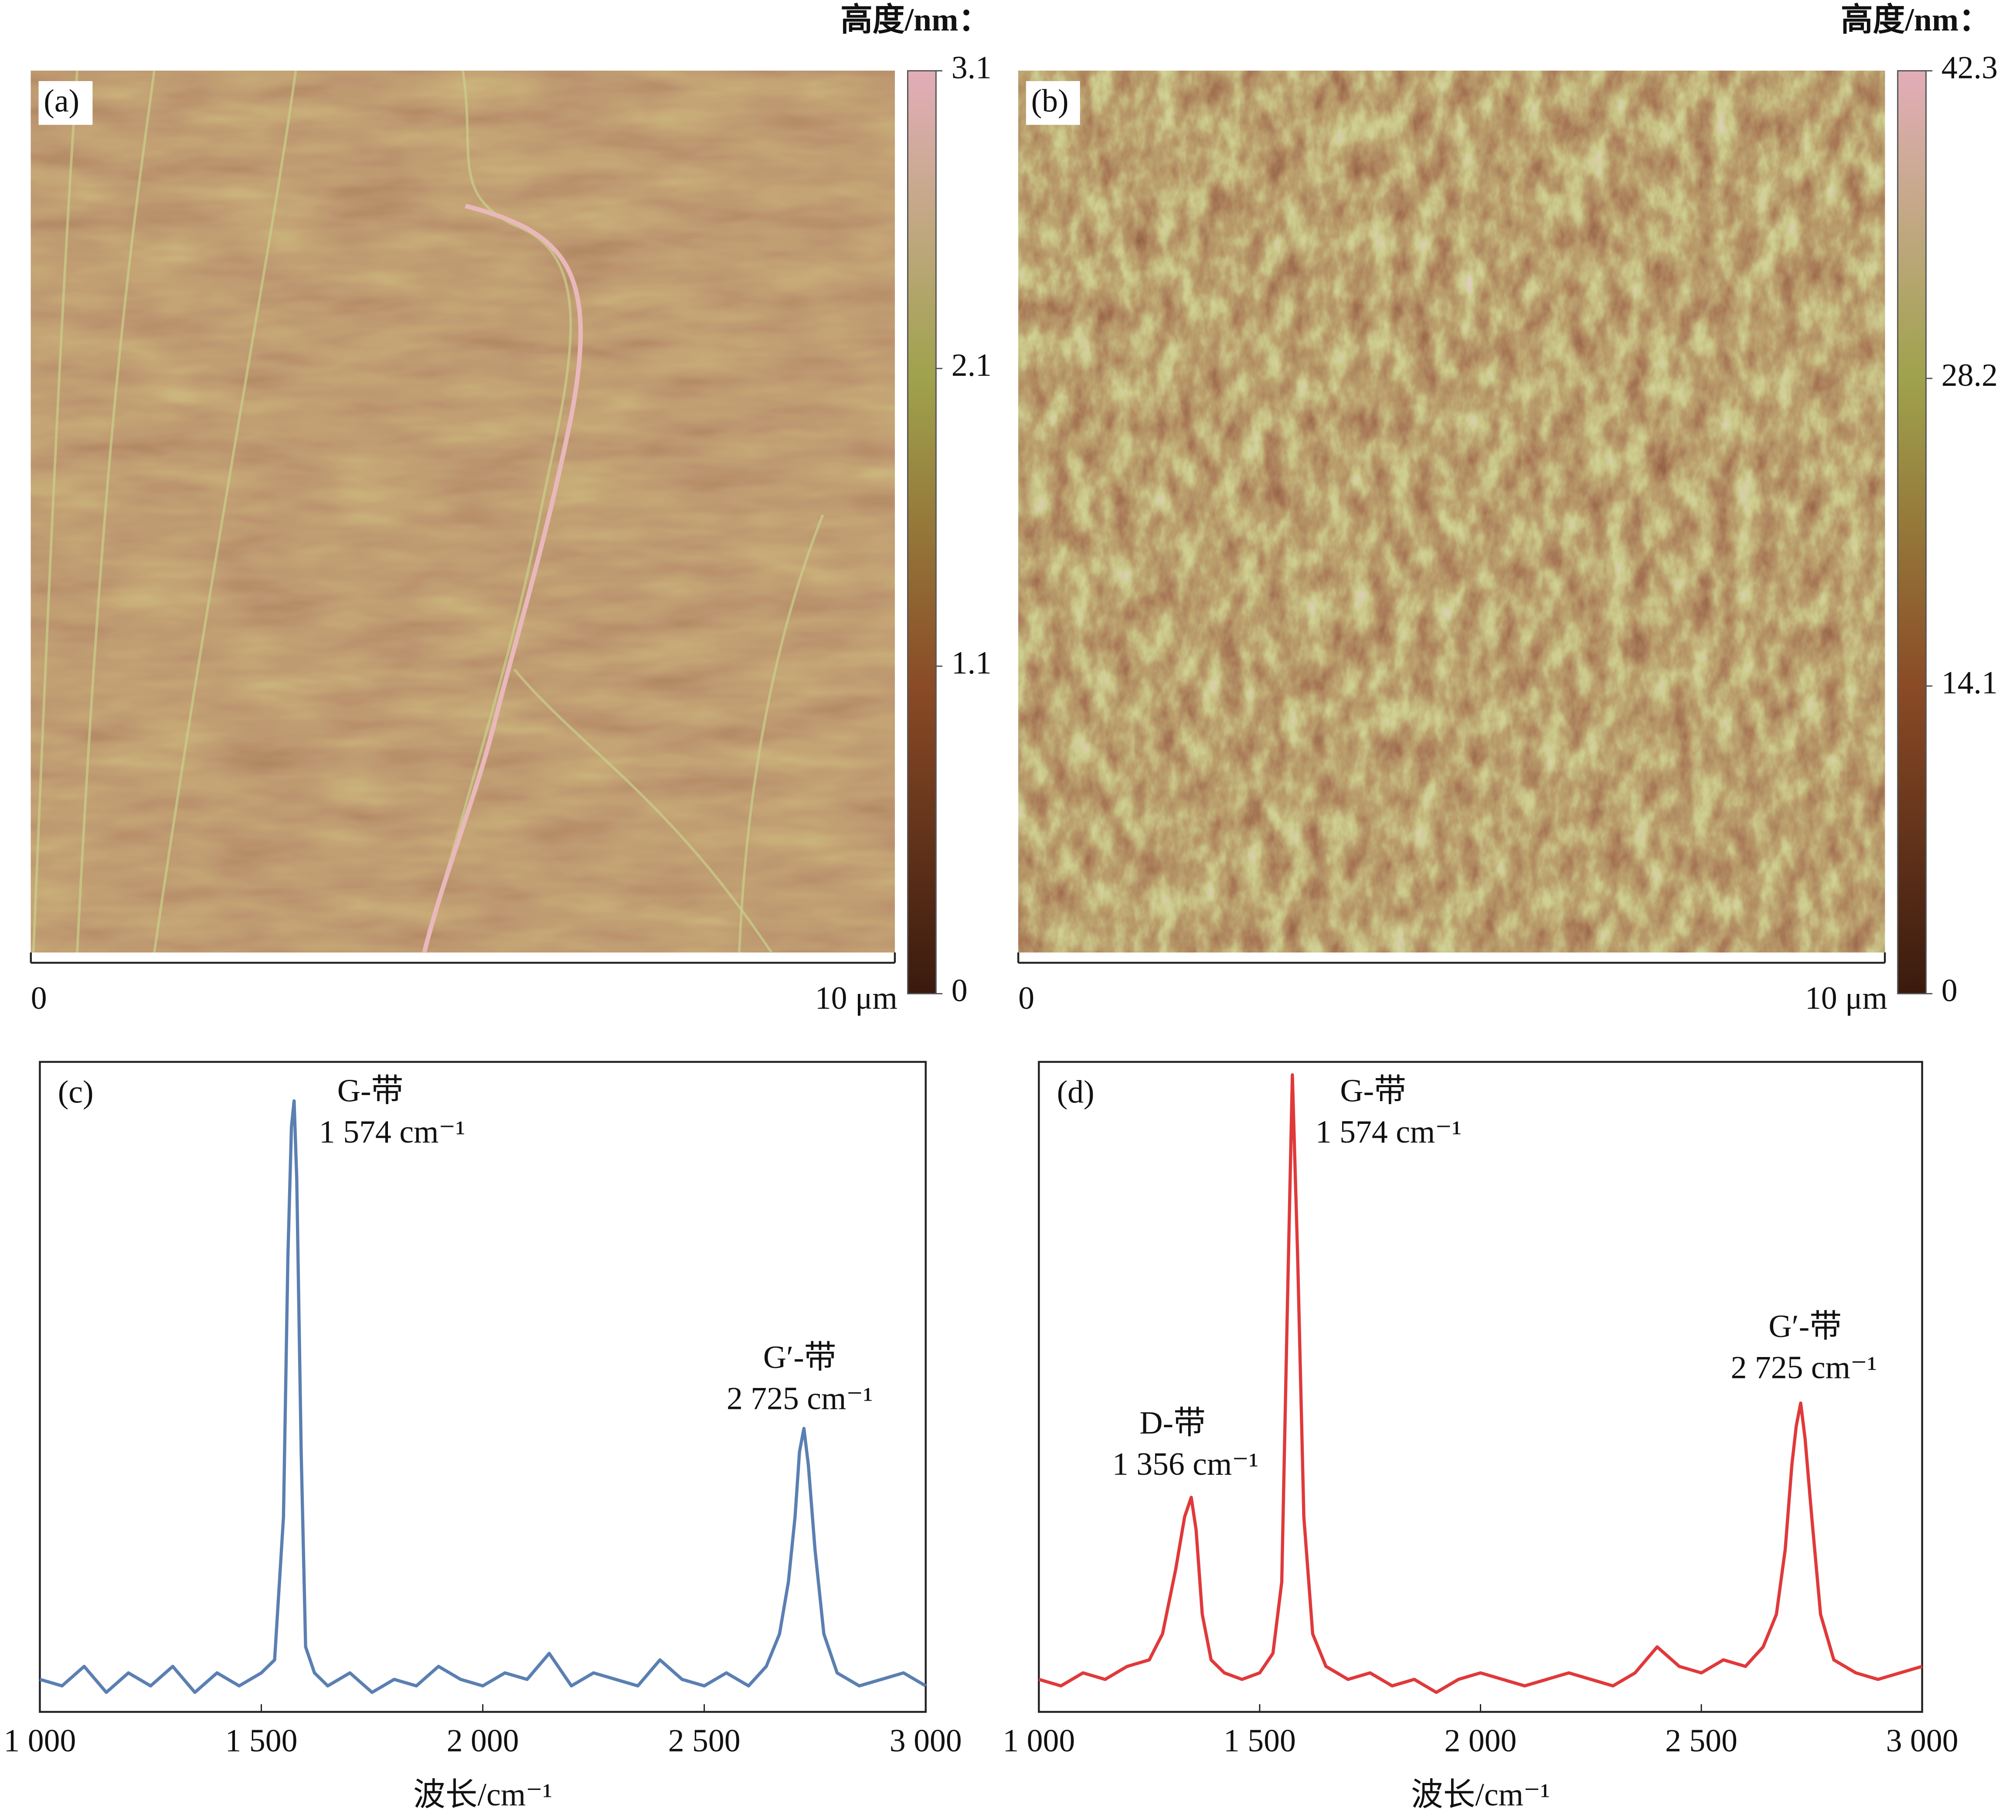  Describe the element at coordinates (1969, 683) in the screenshot. I see `colorbar-label: 14.1` at that location.